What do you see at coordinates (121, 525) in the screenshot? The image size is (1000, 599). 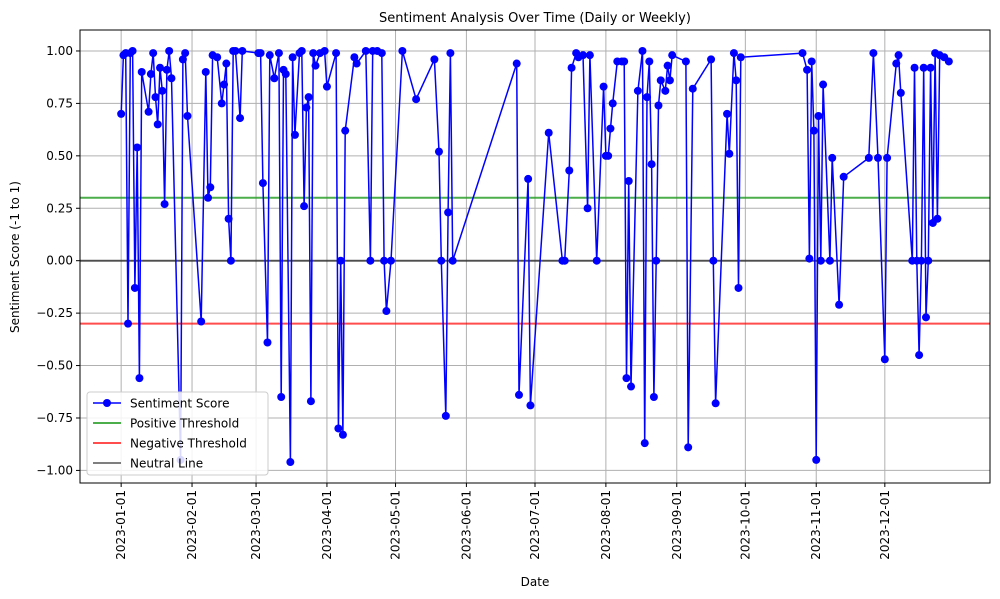 I see `x-tick-label: 2023-01-01` at bounding box center [121, 525].